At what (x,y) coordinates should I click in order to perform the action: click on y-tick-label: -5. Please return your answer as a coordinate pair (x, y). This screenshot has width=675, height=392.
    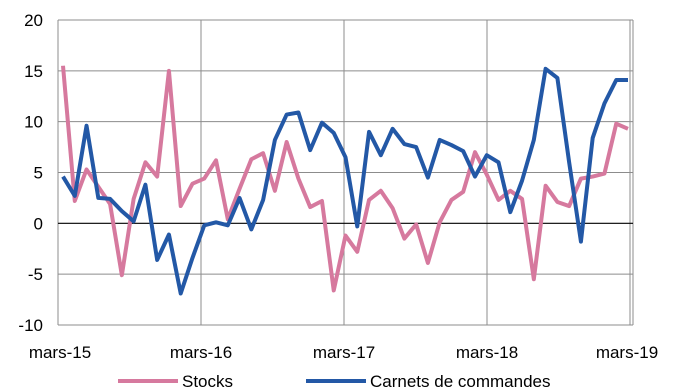
    Looking at the image, I should click on (35, 274).